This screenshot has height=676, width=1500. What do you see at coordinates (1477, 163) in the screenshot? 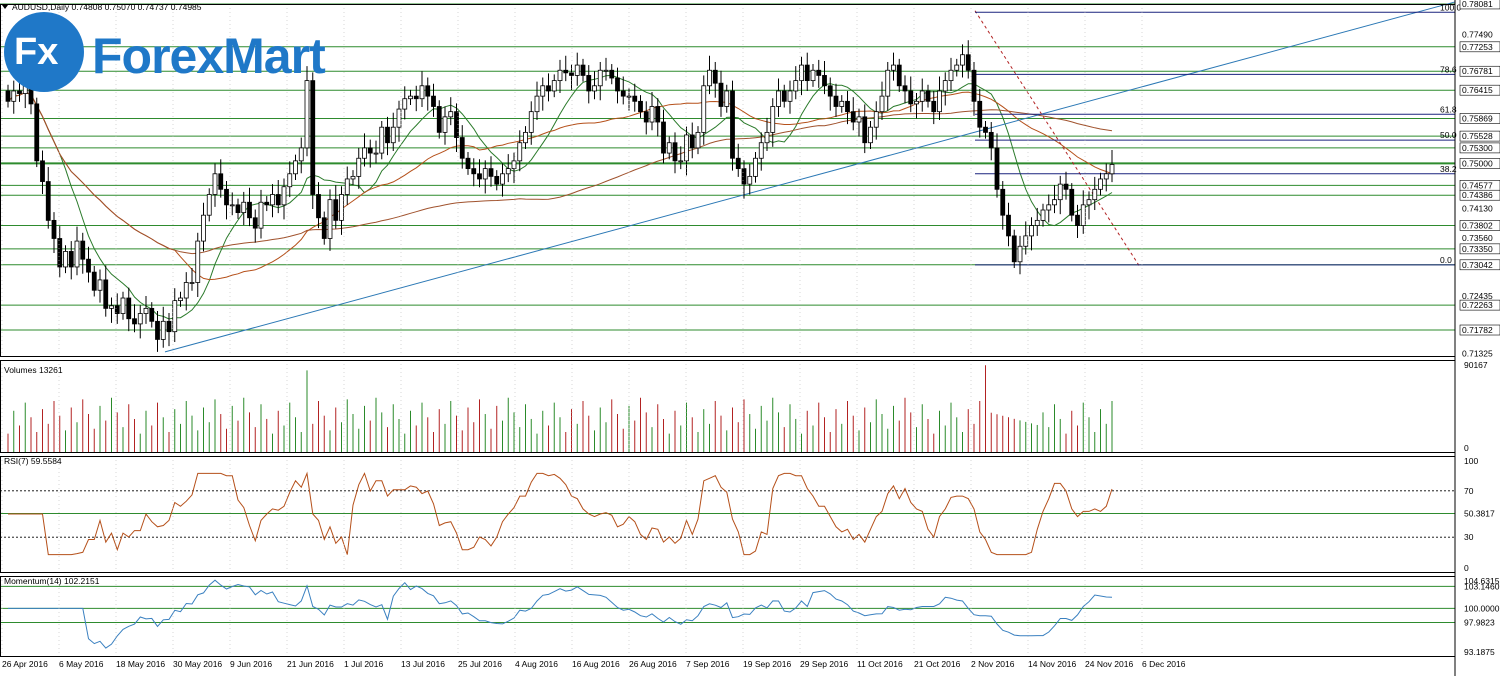
I see `price-tick-label: 0.75000` at bounding box center [1477, 163].